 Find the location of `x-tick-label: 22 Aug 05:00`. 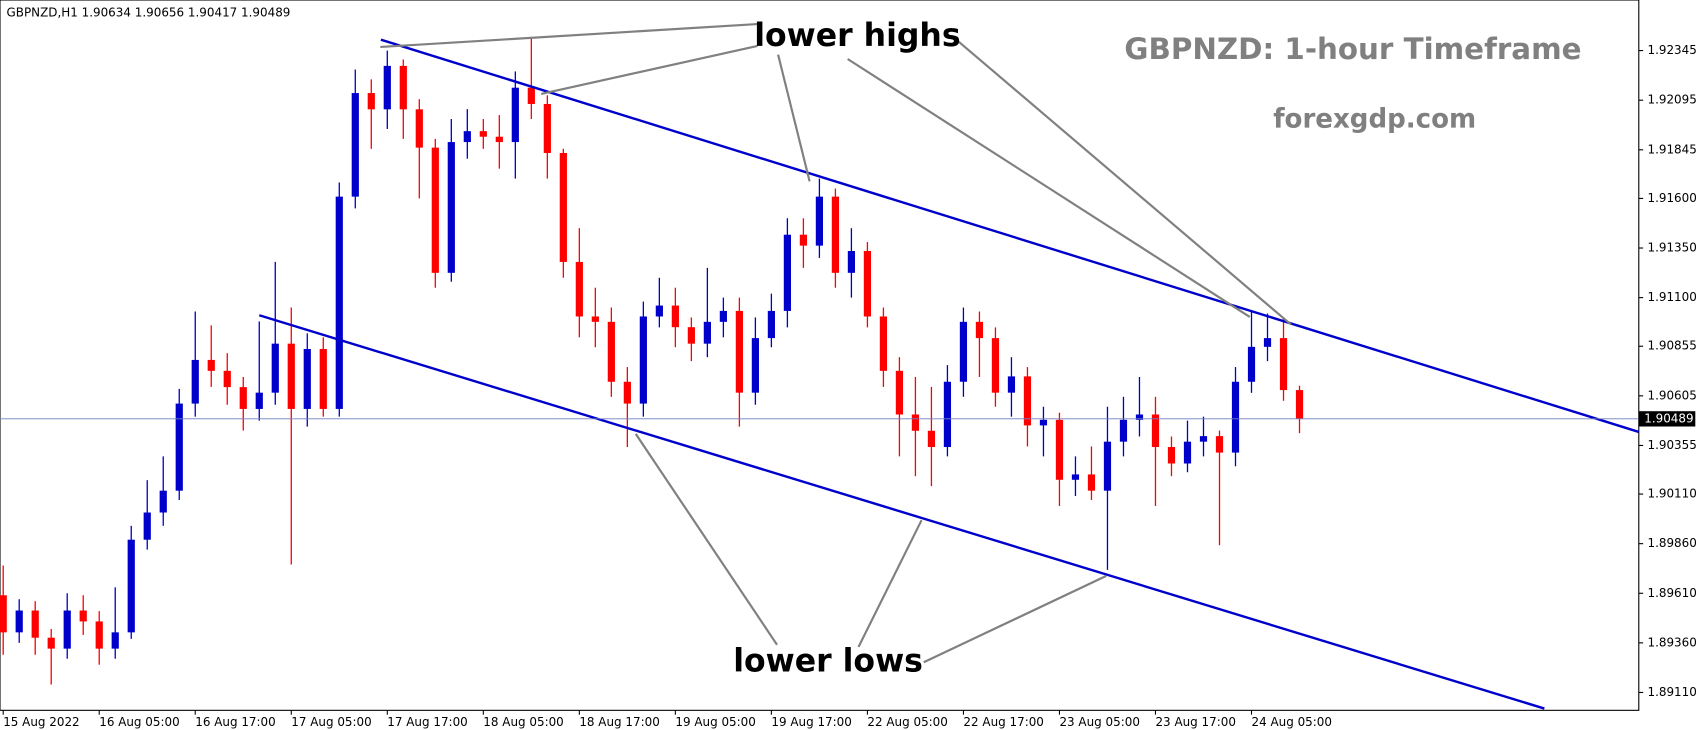

x-tick-label: 22 Aug 05:00 is located at coordinates (907, 722).